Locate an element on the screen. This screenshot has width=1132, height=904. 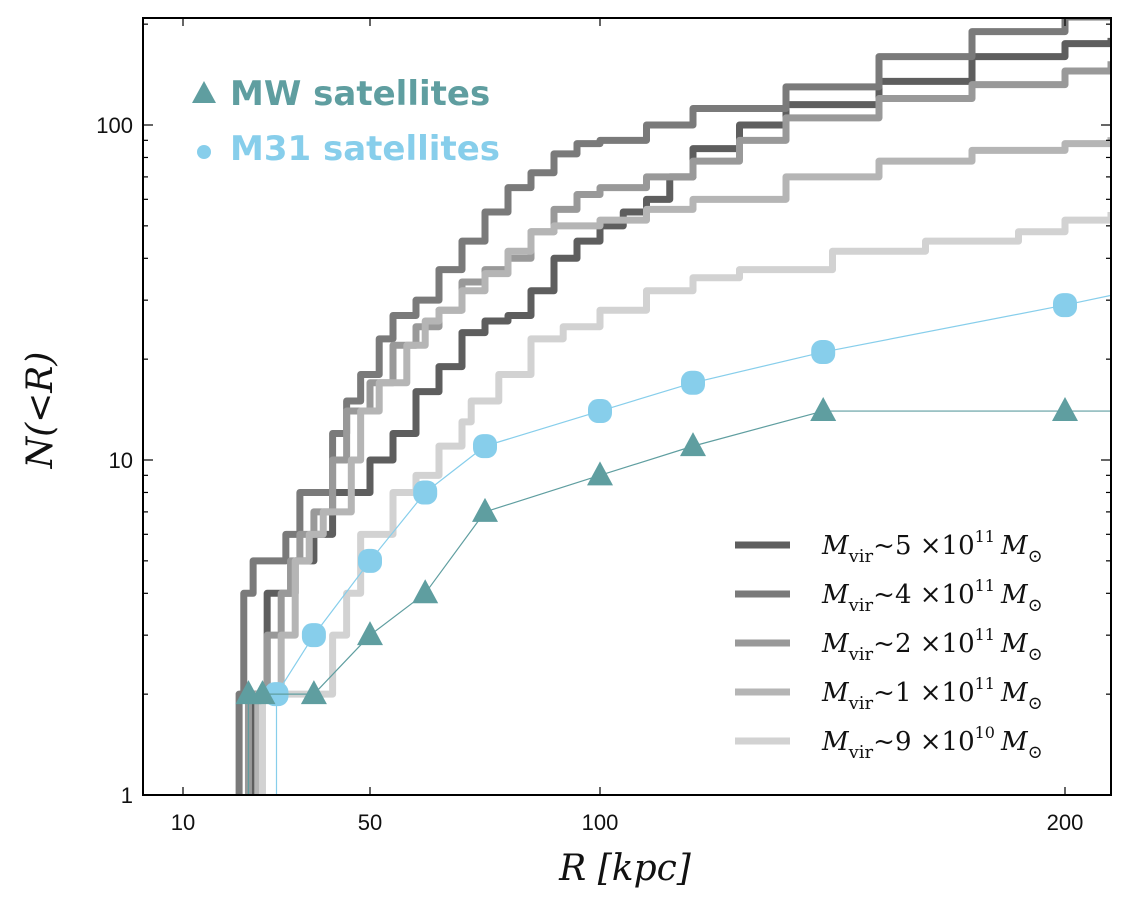
x-axis-label: R [kpc] is located at coordinates (625, 868).